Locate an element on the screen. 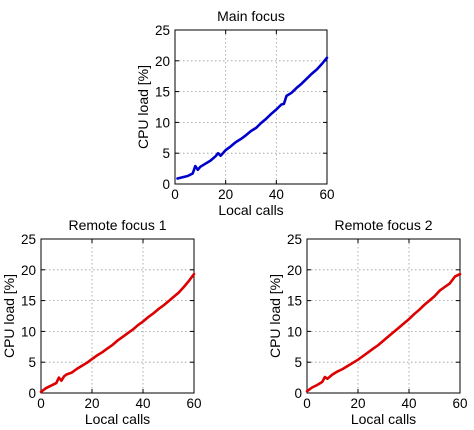 Image resolution: width=474 pixels, height=430 pixels. chart-title: Remote focus 2 is located at coordinates (383, 225).